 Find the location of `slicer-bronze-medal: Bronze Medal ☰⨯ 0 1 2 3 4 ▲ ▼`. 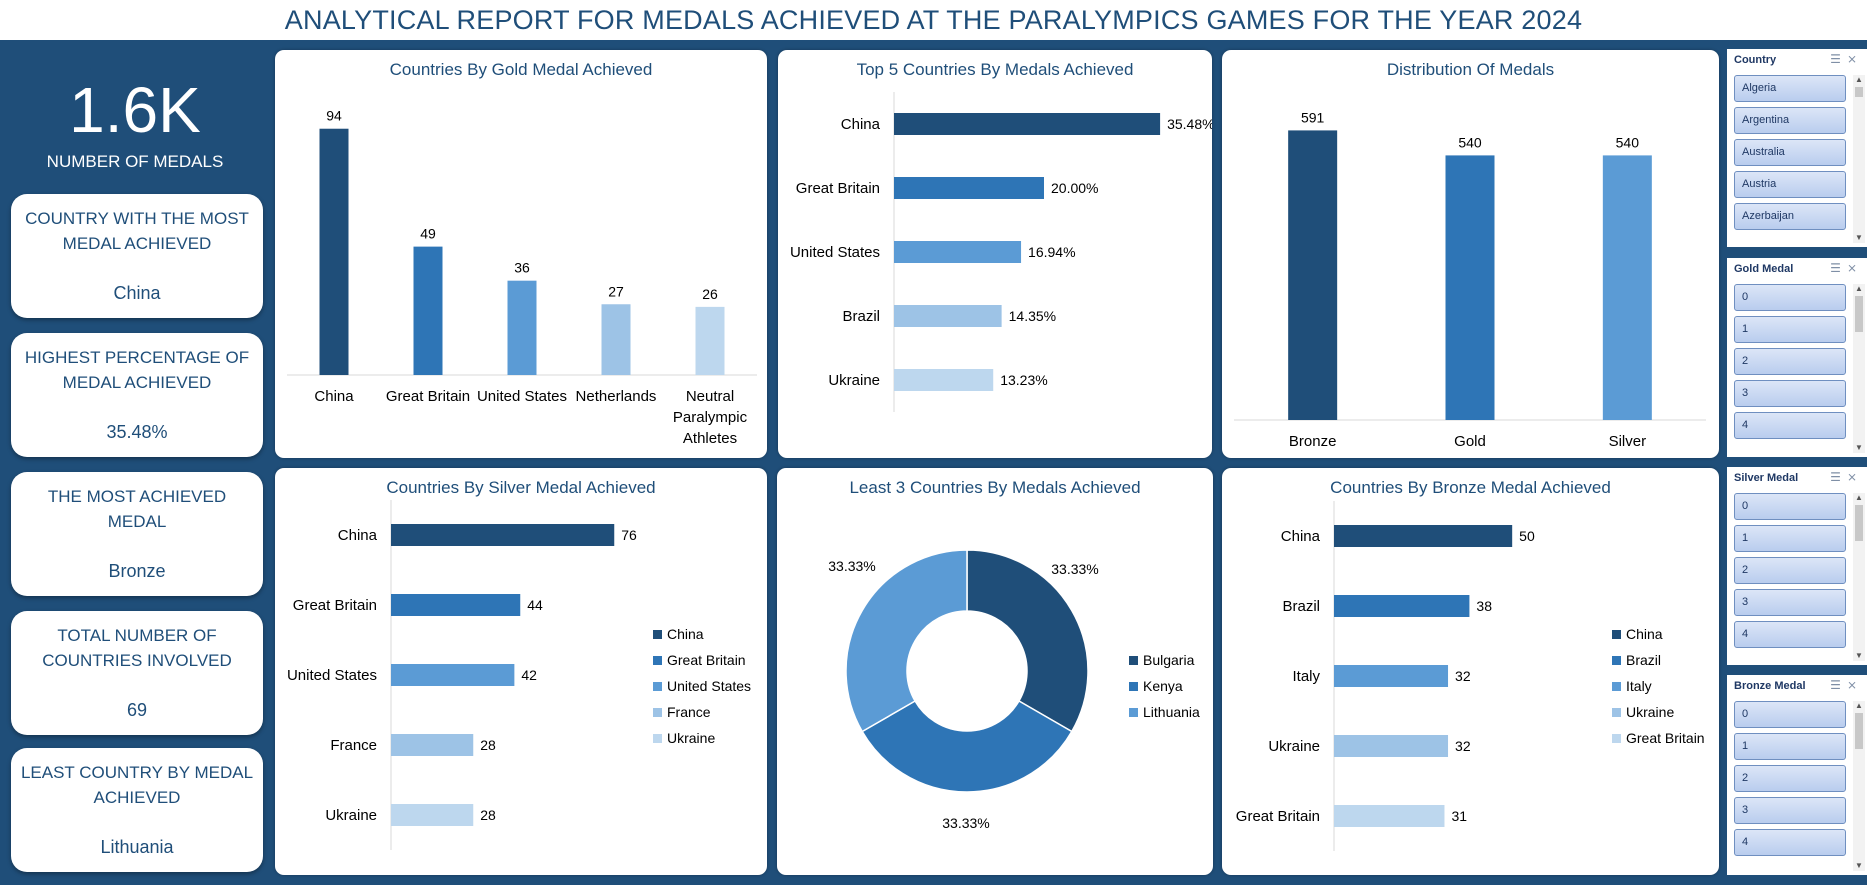

slicer-bronze-medal: Bronze Medal ☰⨯ 0 1 2 3 4 ▲ ▼ is located at coordinates (1797, 775).